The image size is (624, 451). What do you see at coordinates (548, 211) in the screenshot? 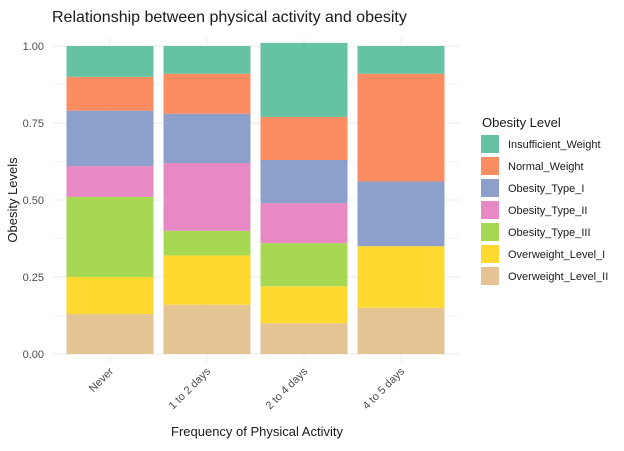
I see `legend-label: Obesity_Type_II` at bounding box center [548, 211].